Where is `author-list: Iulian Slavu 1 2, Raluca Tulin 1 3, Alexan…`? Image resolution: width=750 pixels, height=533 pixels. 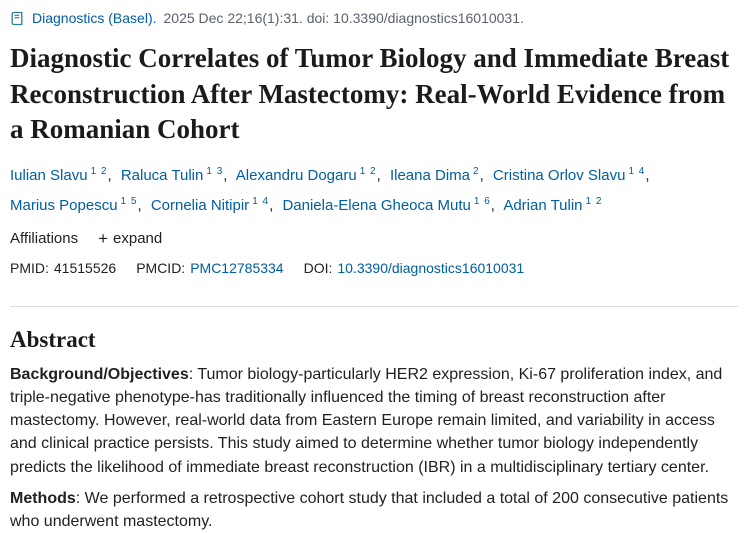
author-list: Iulian Slavu 1 2, Raluca Tulin 1 3, Alexan… is located at coordinates (374, 191).